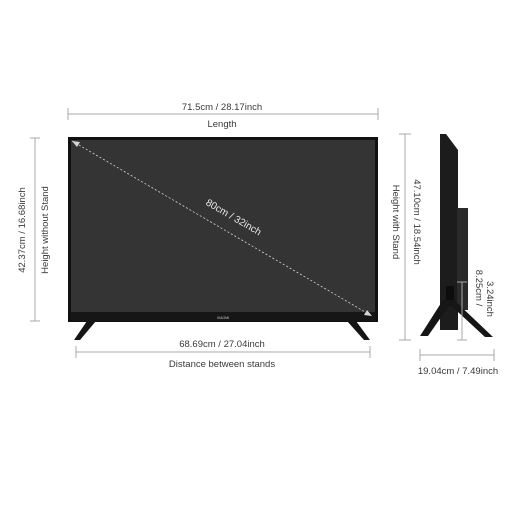 This screenshot has height=522, width=522. I want to click on height-without-stand-label: Height without Stand, so click(45, 230).